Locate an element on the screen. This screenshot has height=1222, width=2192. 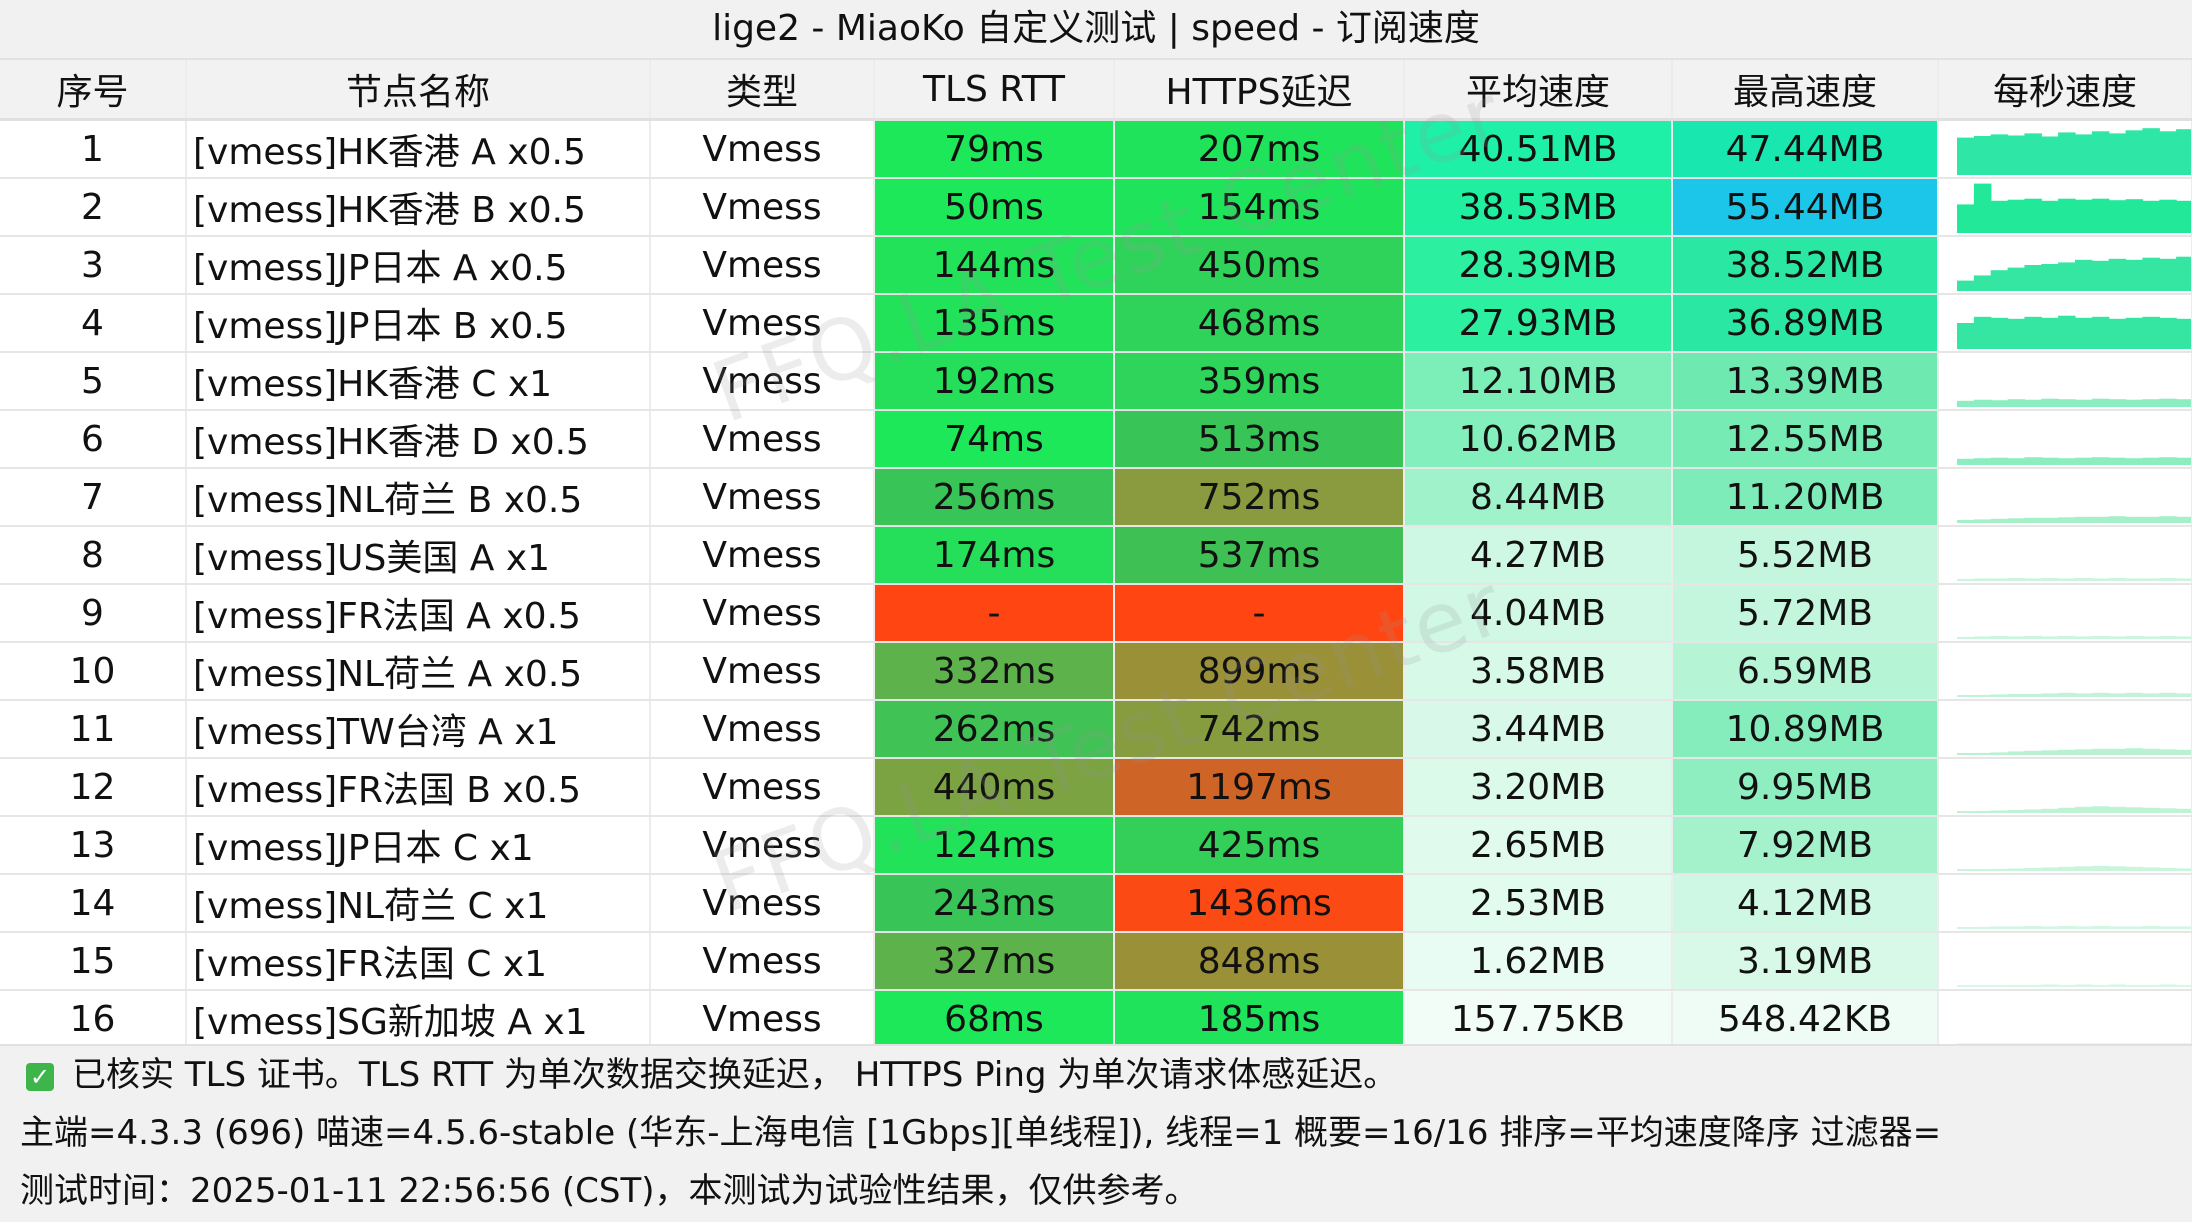
row-index: 10 is located at coordinates (93, 671).